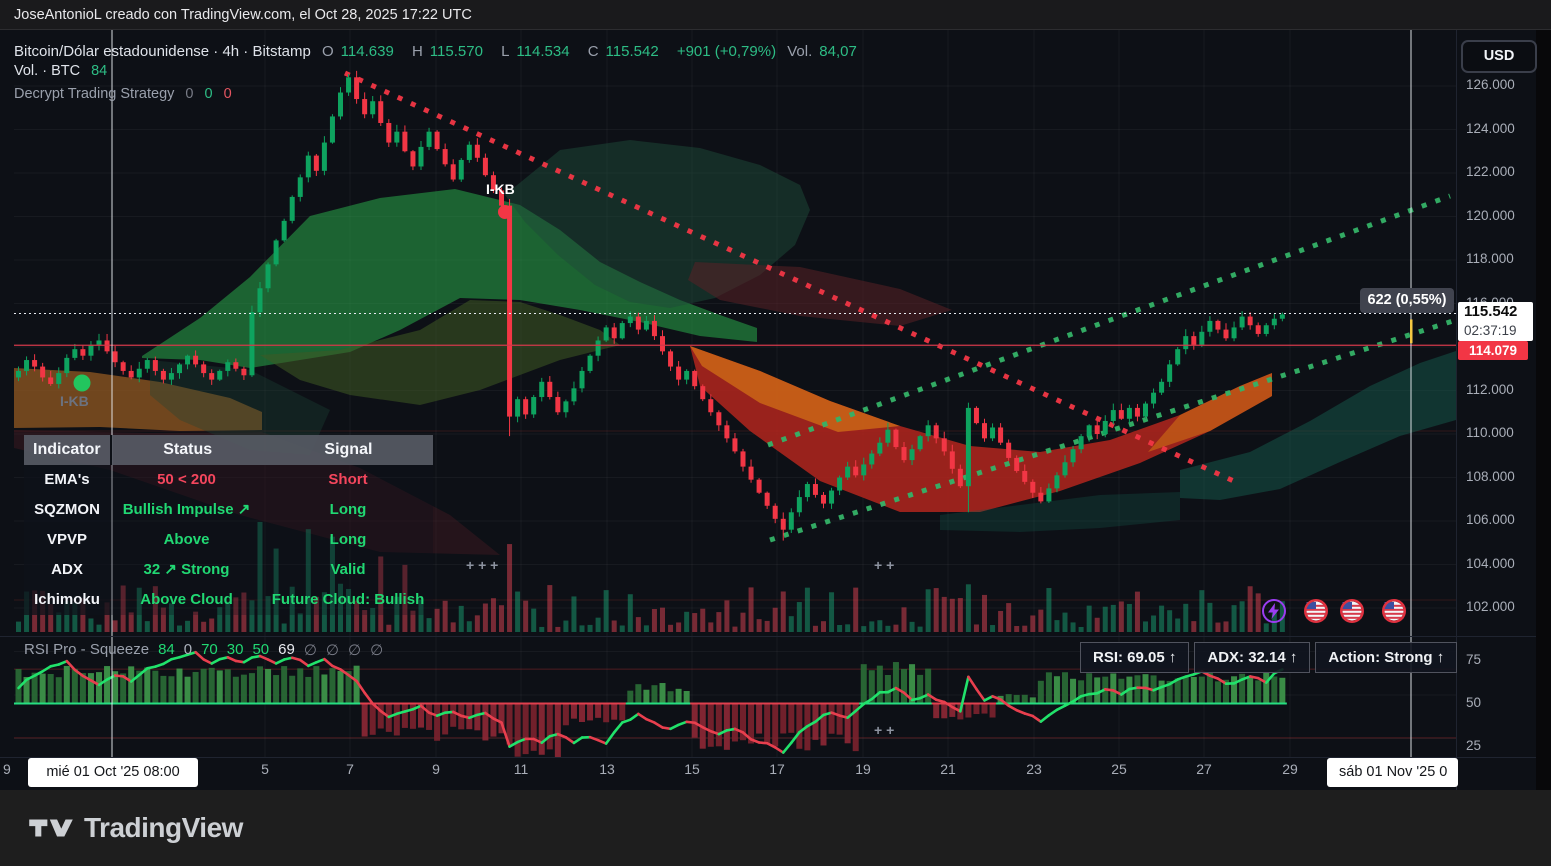 The image size is (1551, 866). Describe the element at coordinates (1499, 56) in the screenshot. I see `currency-button: USD` at that location.